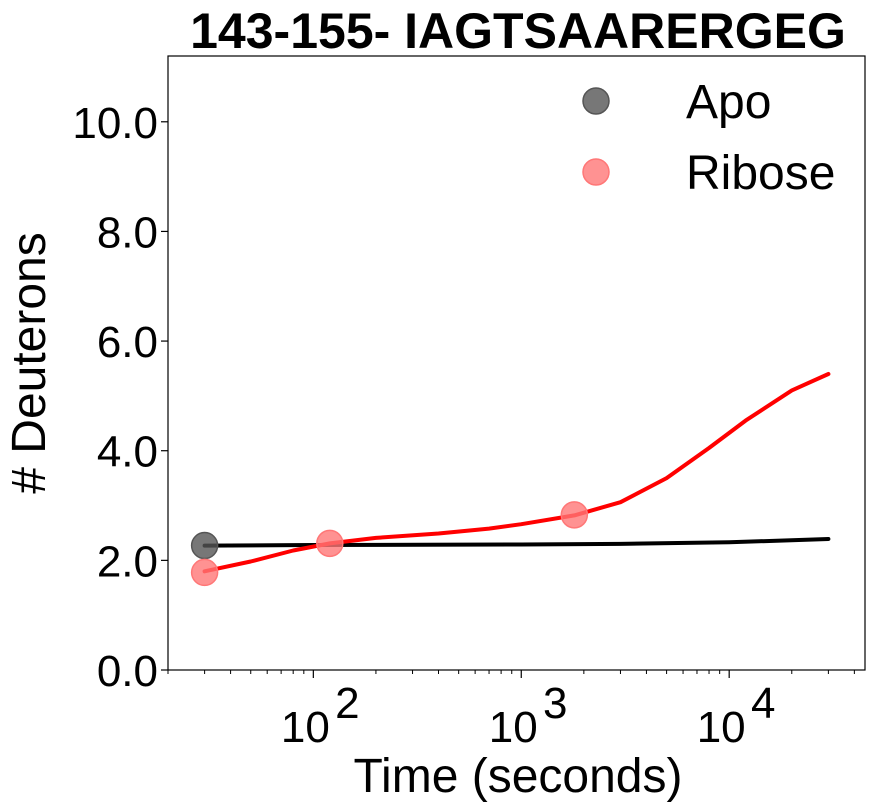 This screenshot has height=810, width=875. I want to click on y-tick-label: 8.0, so click(127, 232).